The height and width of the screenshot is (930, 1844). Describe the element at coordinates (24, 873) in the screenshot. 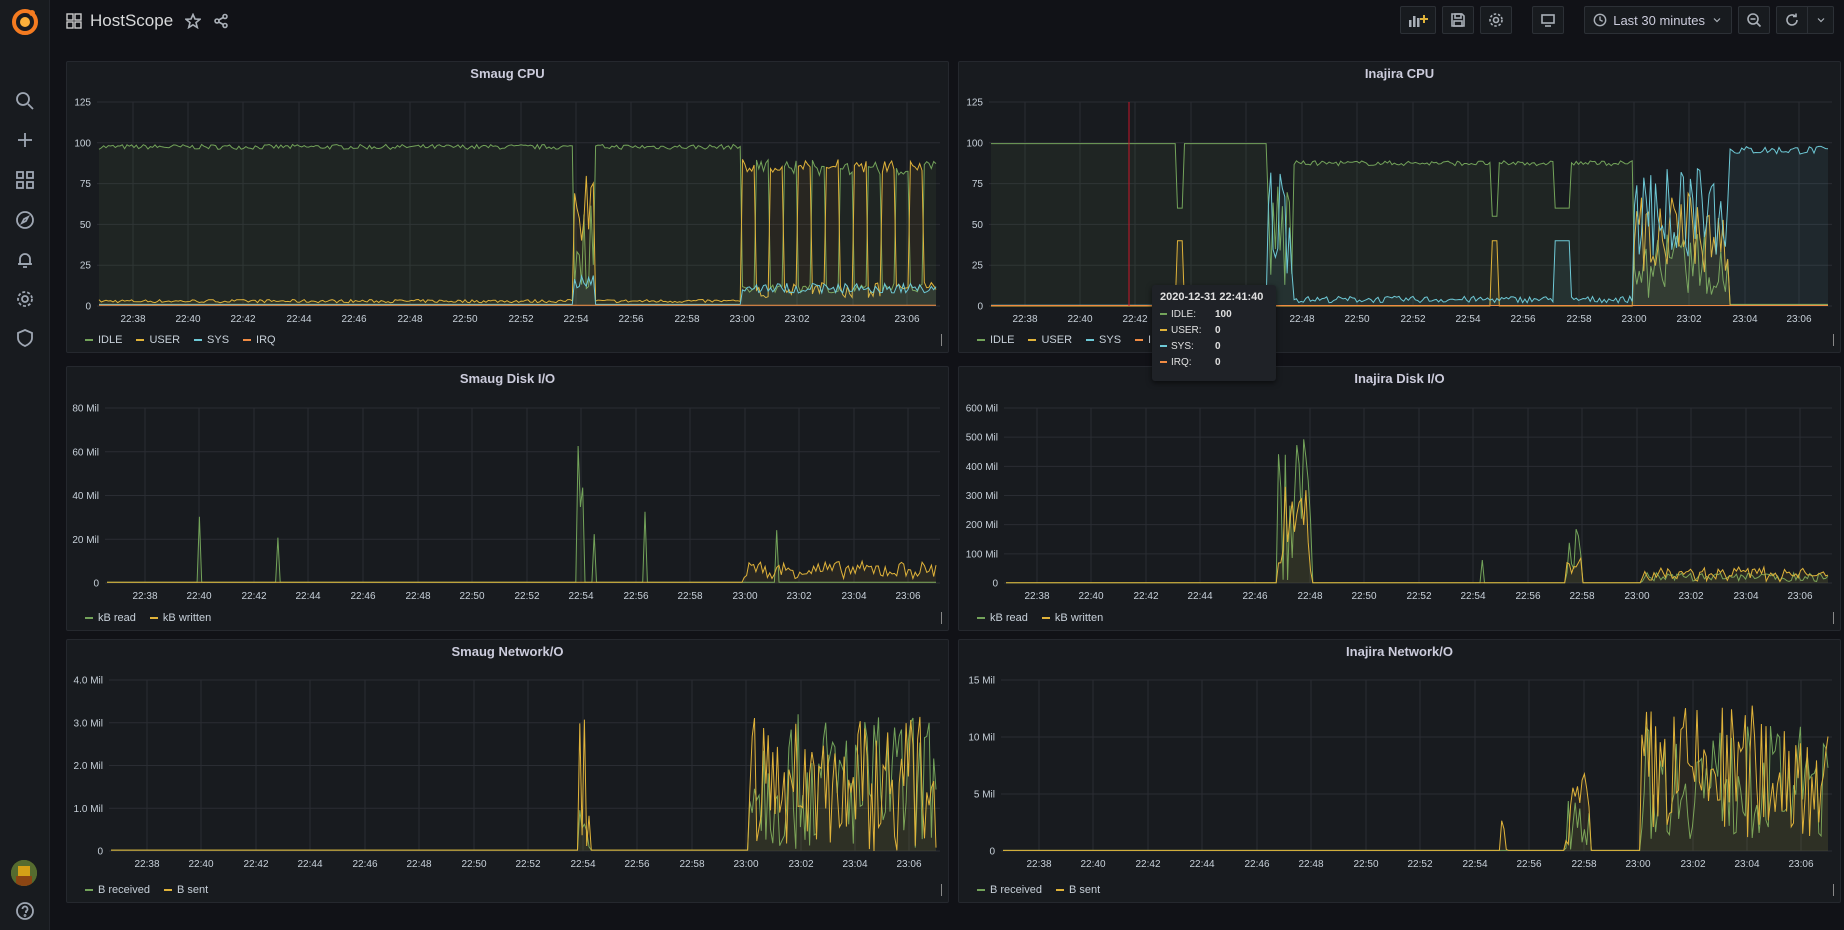

I see `avatar` at that location.